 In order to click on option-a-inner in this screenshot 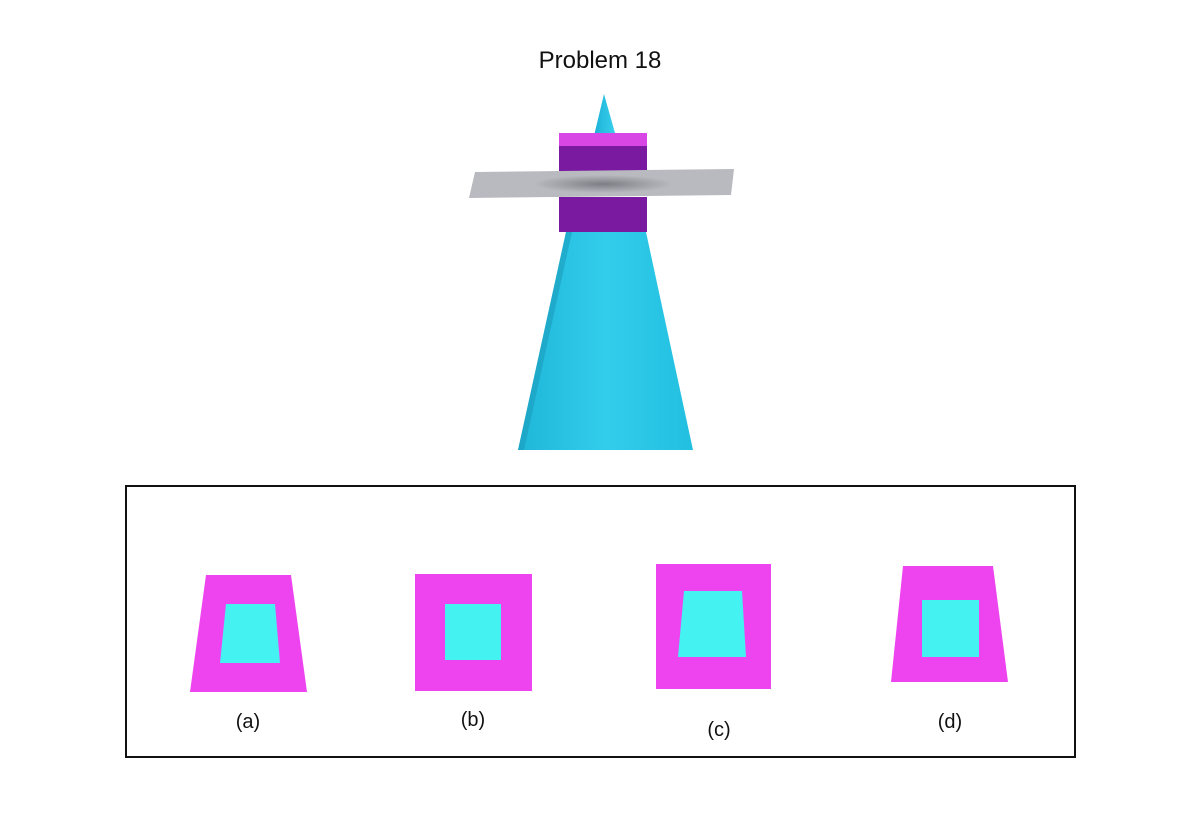, I will do `click(250, 633)`.